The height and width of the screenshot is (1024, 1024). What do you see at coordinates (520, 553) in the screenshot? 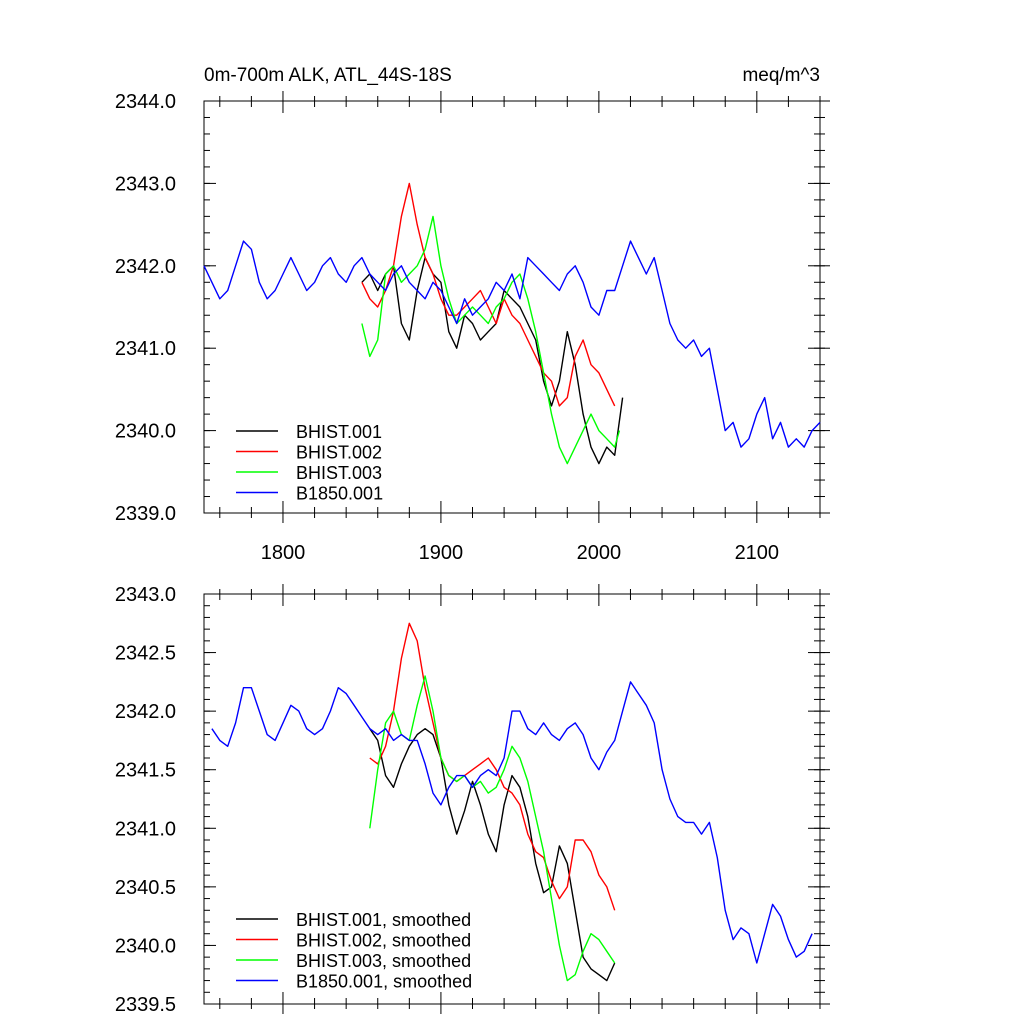
I see `top-x-tick-labels: 1800 1900 2000 2100` at bounding box center [520, 553].